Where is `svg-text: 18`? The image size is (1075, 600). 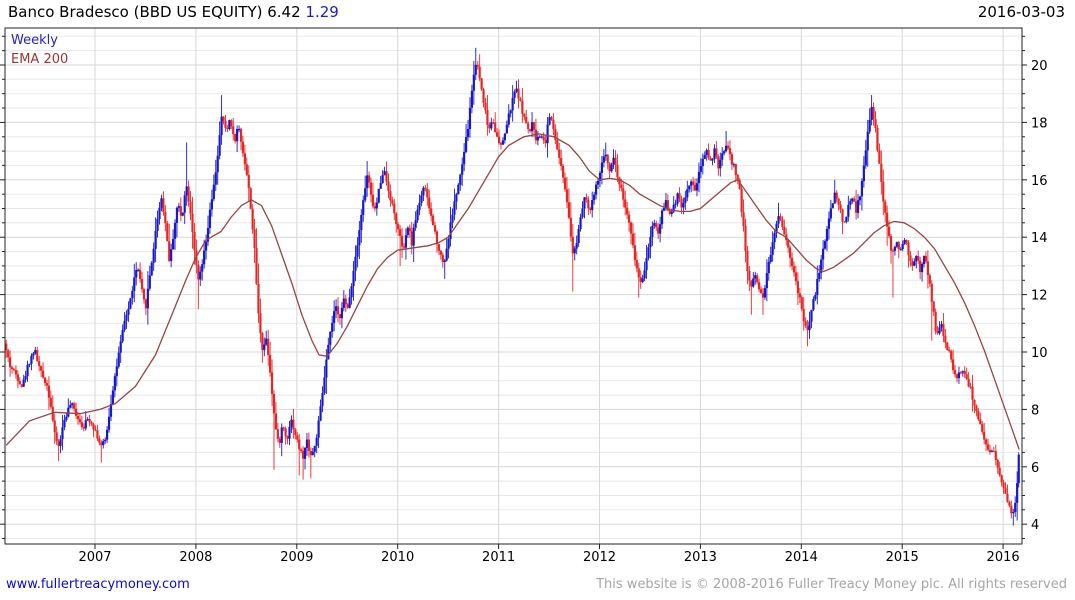
svg-text: 18 is located at coordinates (1039, 123).